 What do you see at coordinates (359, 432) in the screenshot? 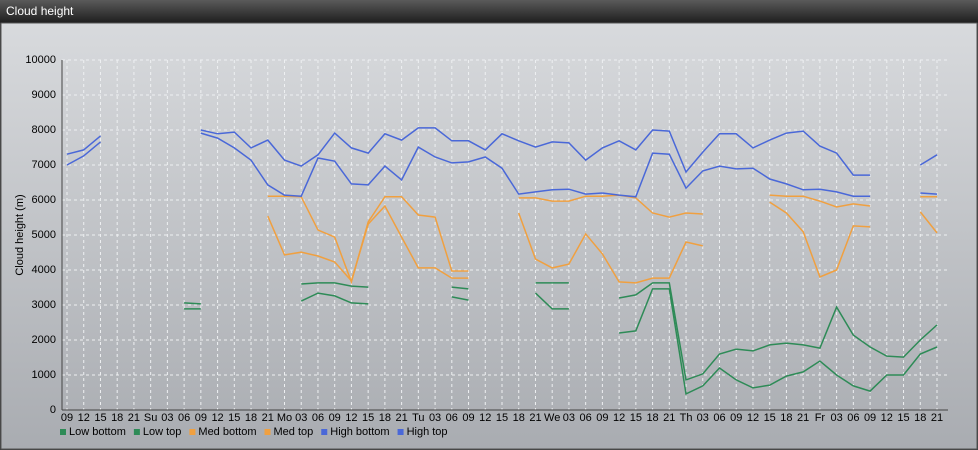
I see `legend-label: High bottom` at bounding box center [359, 432].